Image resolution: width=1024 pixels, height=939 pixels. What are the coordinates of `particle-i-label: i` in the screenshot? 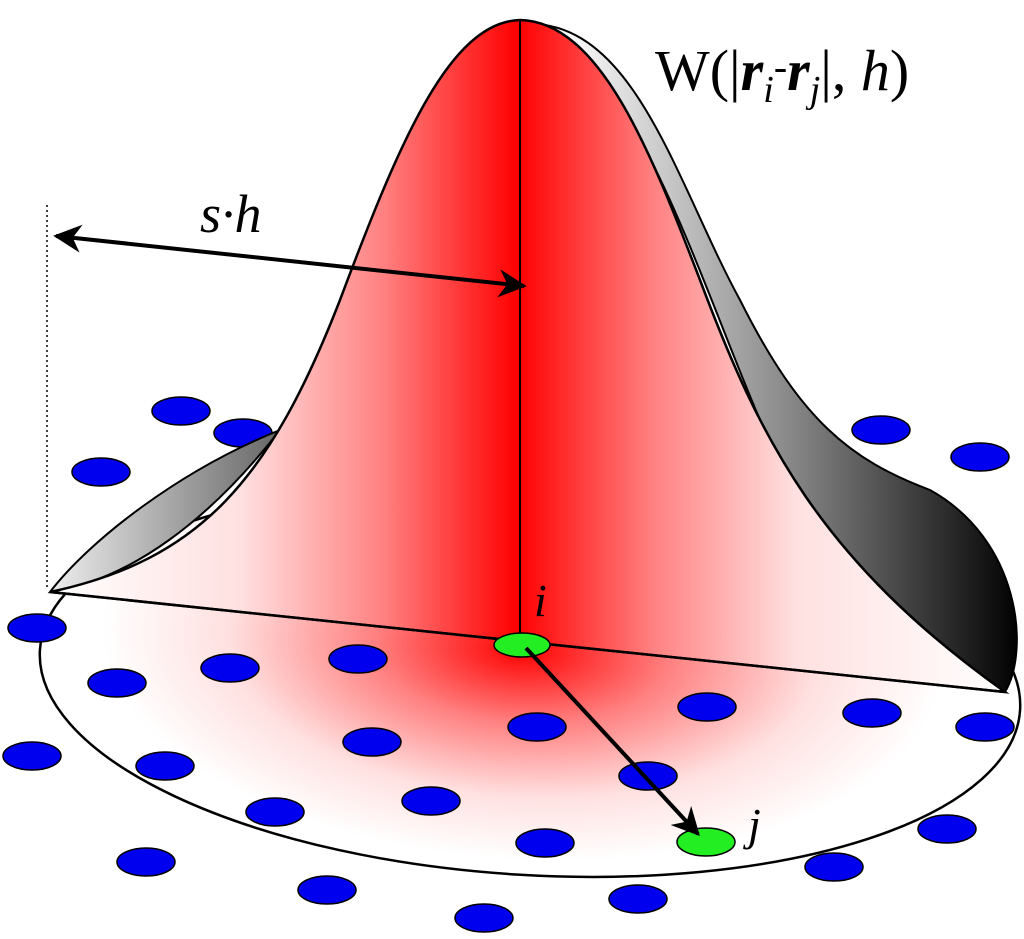 It's located at (540, 600).